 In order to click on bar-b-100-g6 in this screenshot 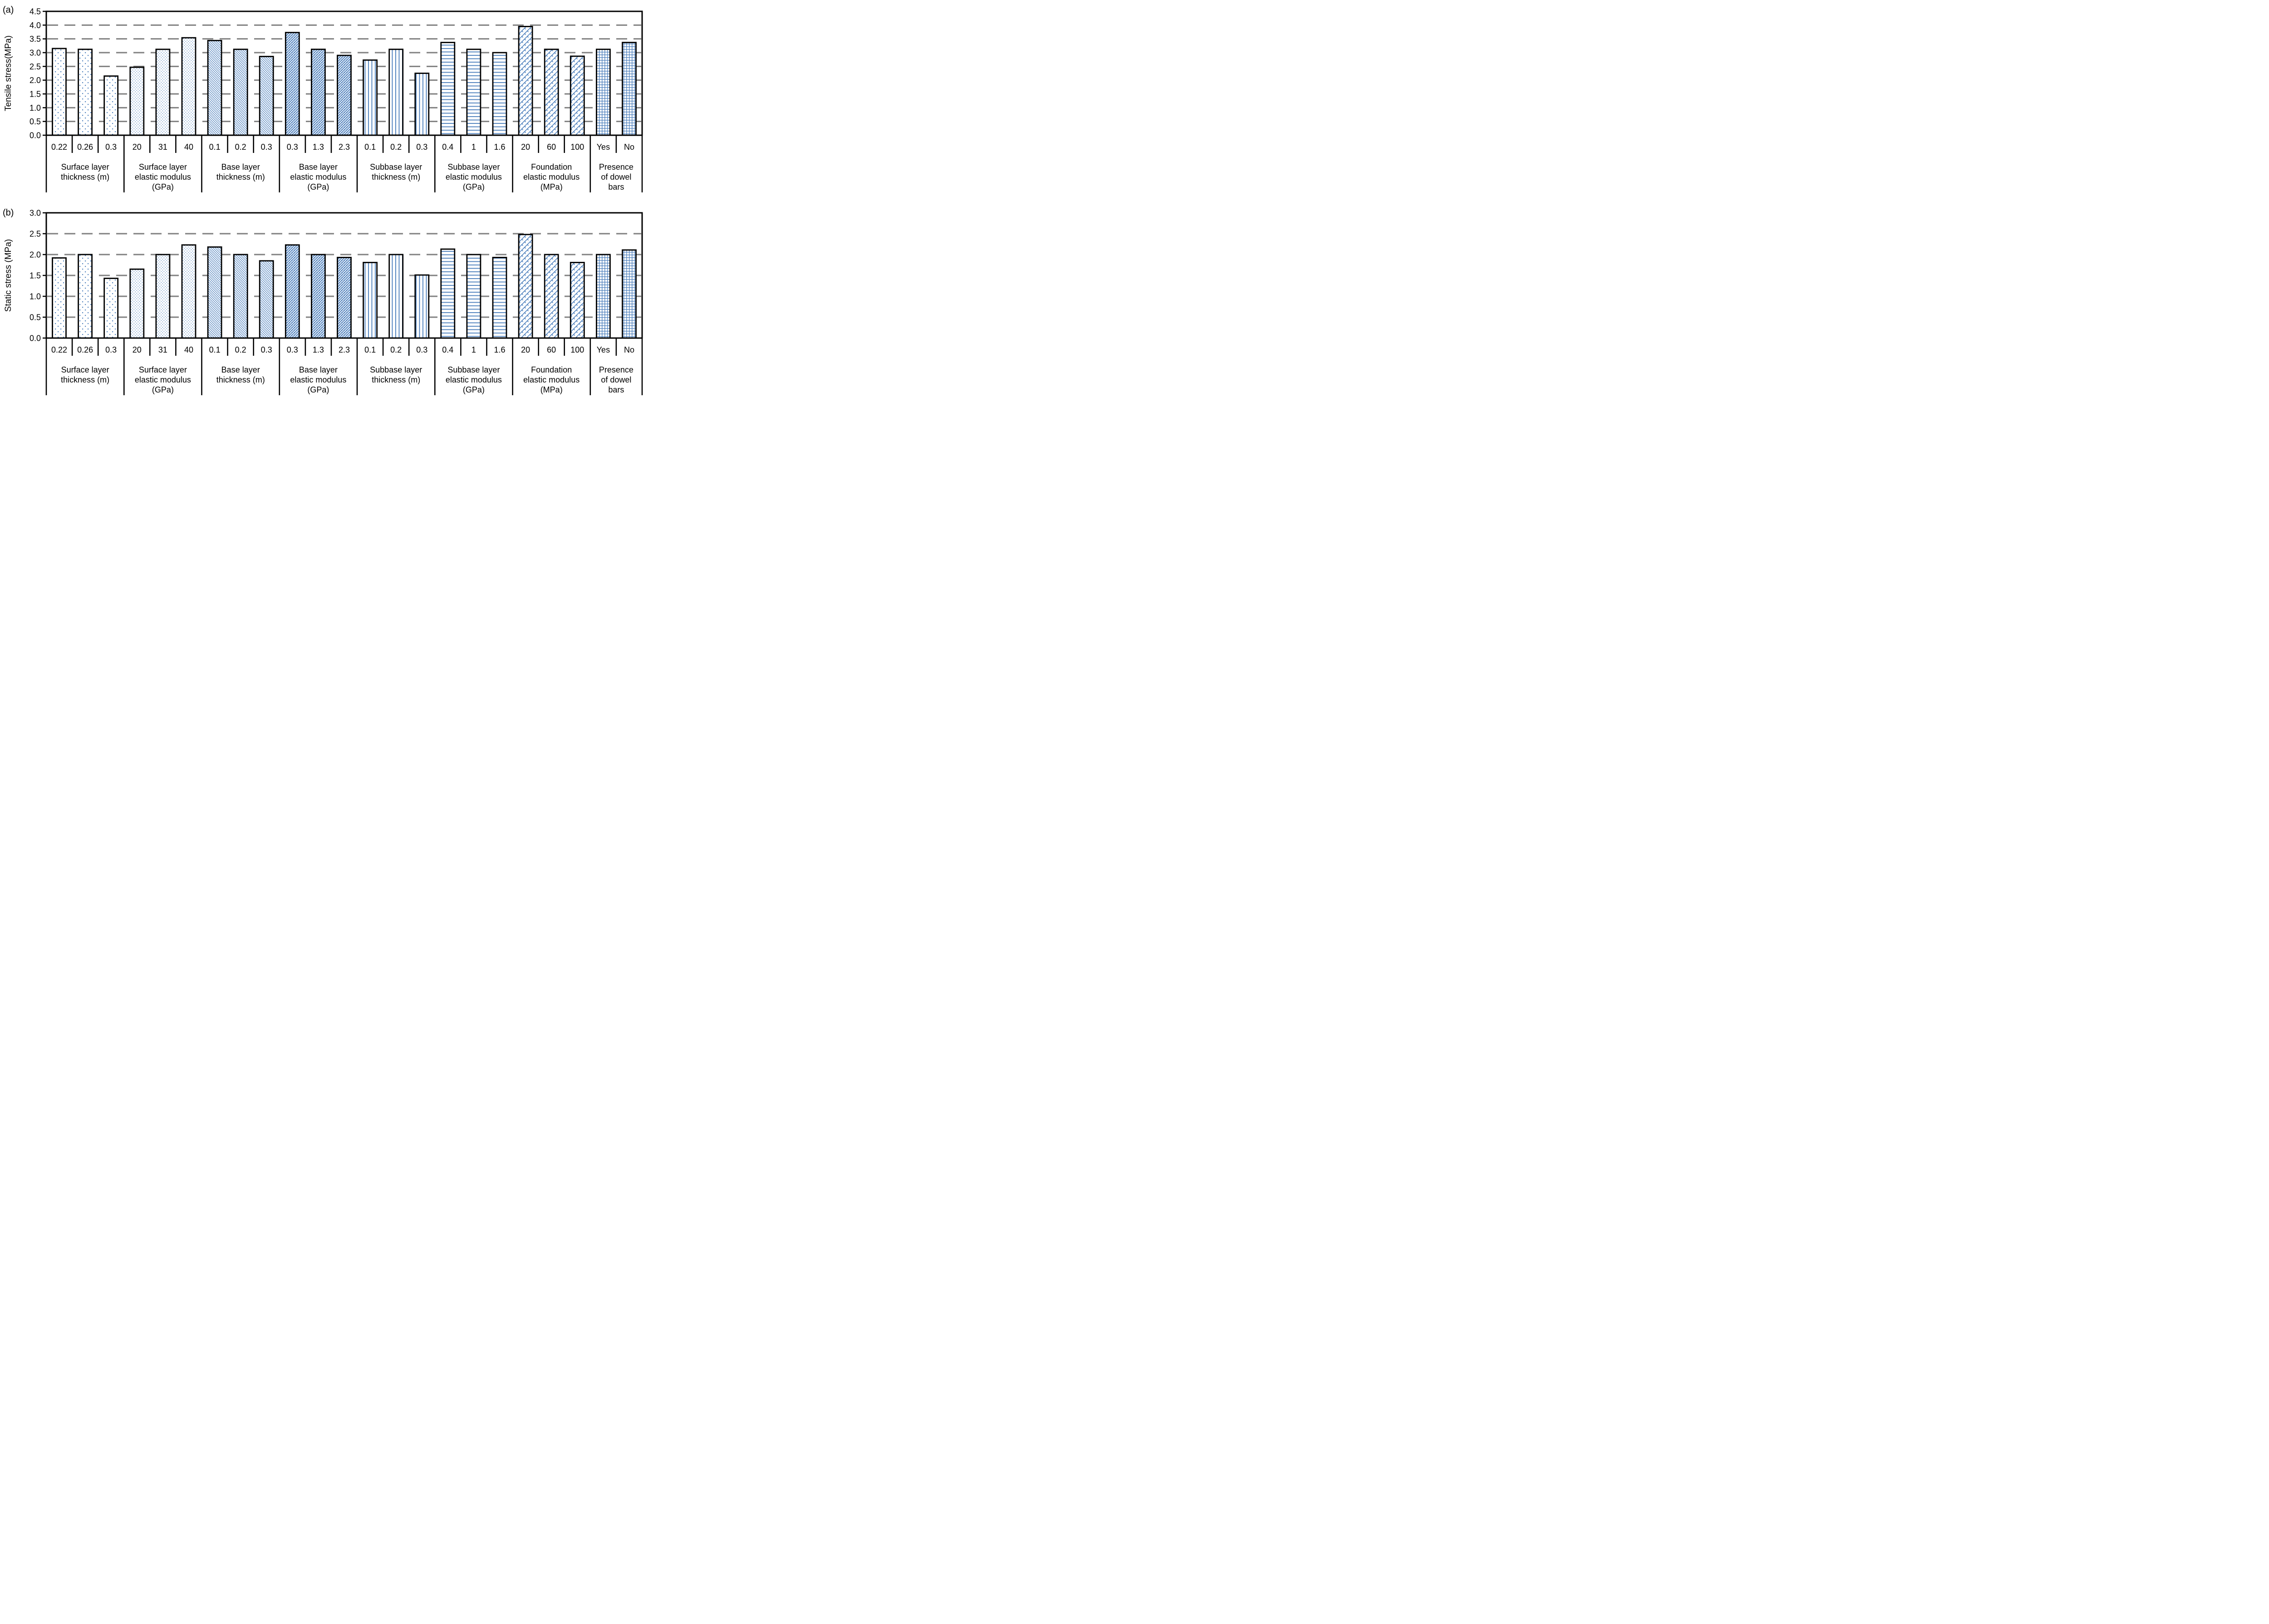, I will do `click(577, 300)`.